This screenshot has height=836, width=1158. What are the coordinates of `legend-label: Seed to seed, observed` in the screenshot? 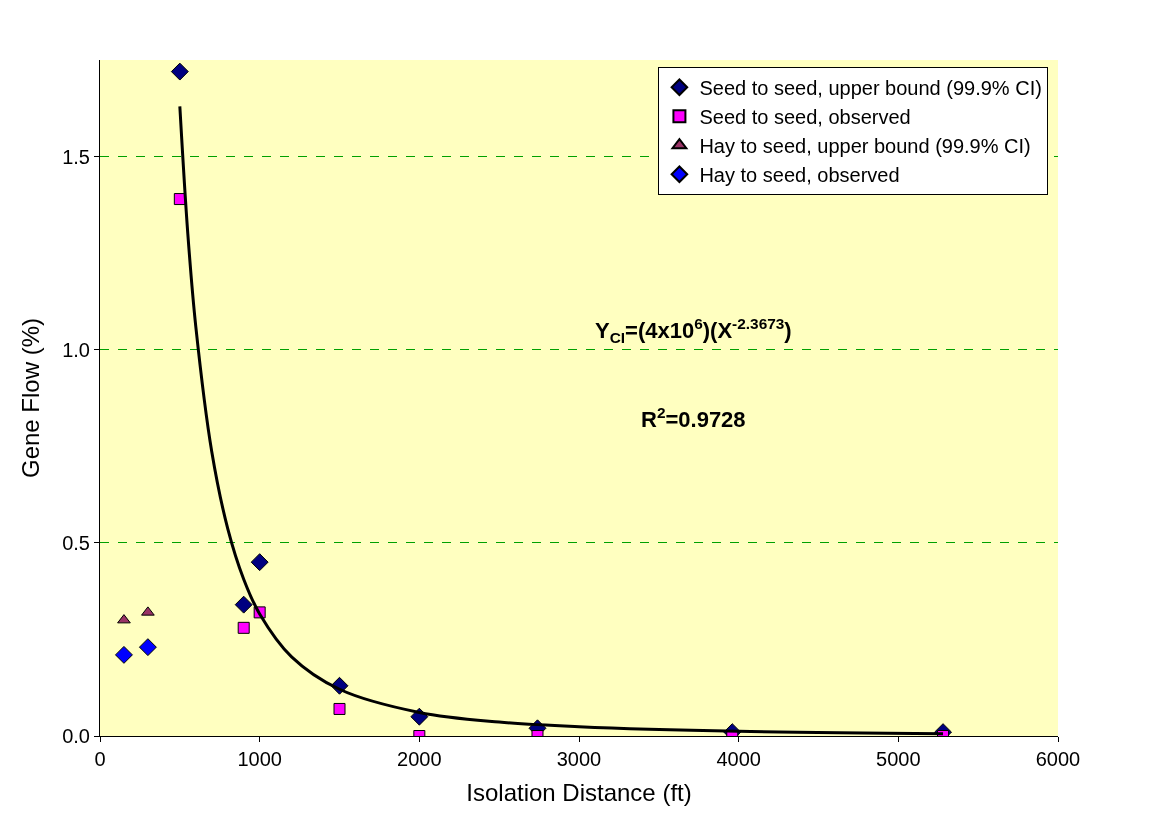 It's located at (805, 117).